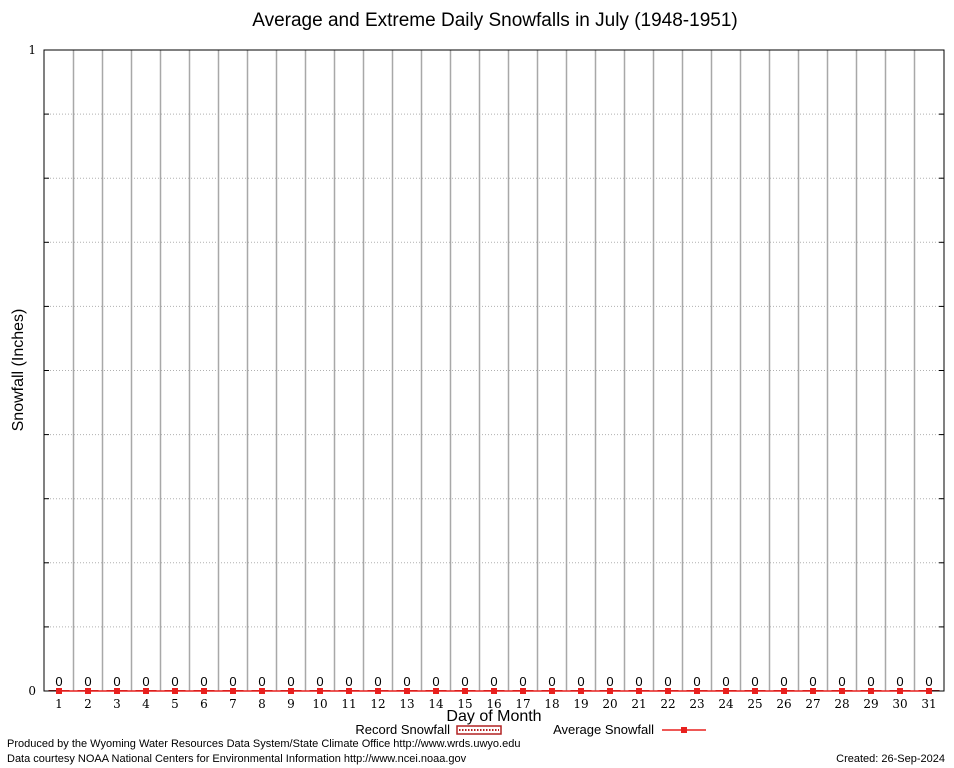  I want to click on x-tick-label: 21, so click(638, 704).